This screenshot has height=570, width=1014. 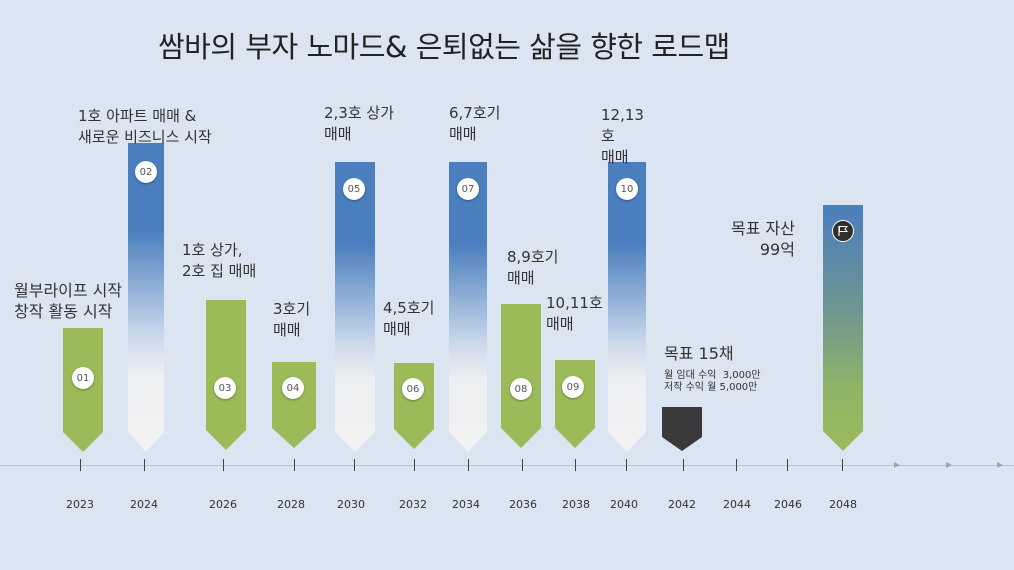 What do you see at coordinates (533, 267) in the screenshot?
I see `milestone-label-08: 8,9호기 매매` at bounding box center [533, 267].